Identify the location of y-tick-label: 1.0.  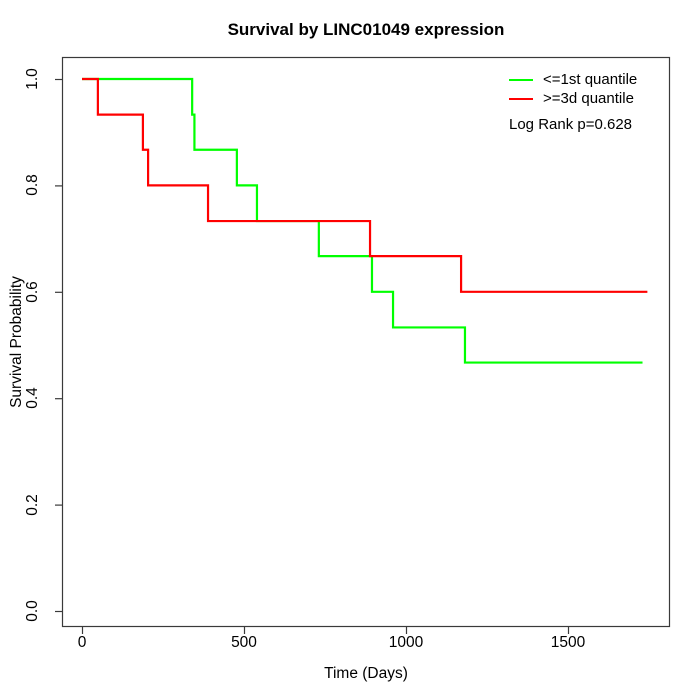
(32, 79).